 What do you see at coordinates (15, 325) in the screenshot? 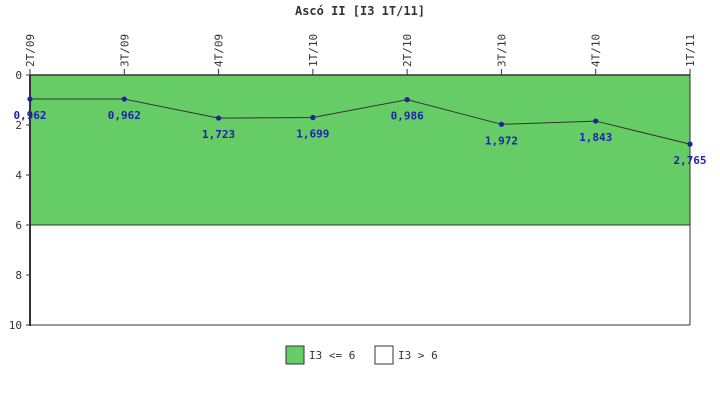
I see `y-tick-label: 10` at bounding box center [15, 325].